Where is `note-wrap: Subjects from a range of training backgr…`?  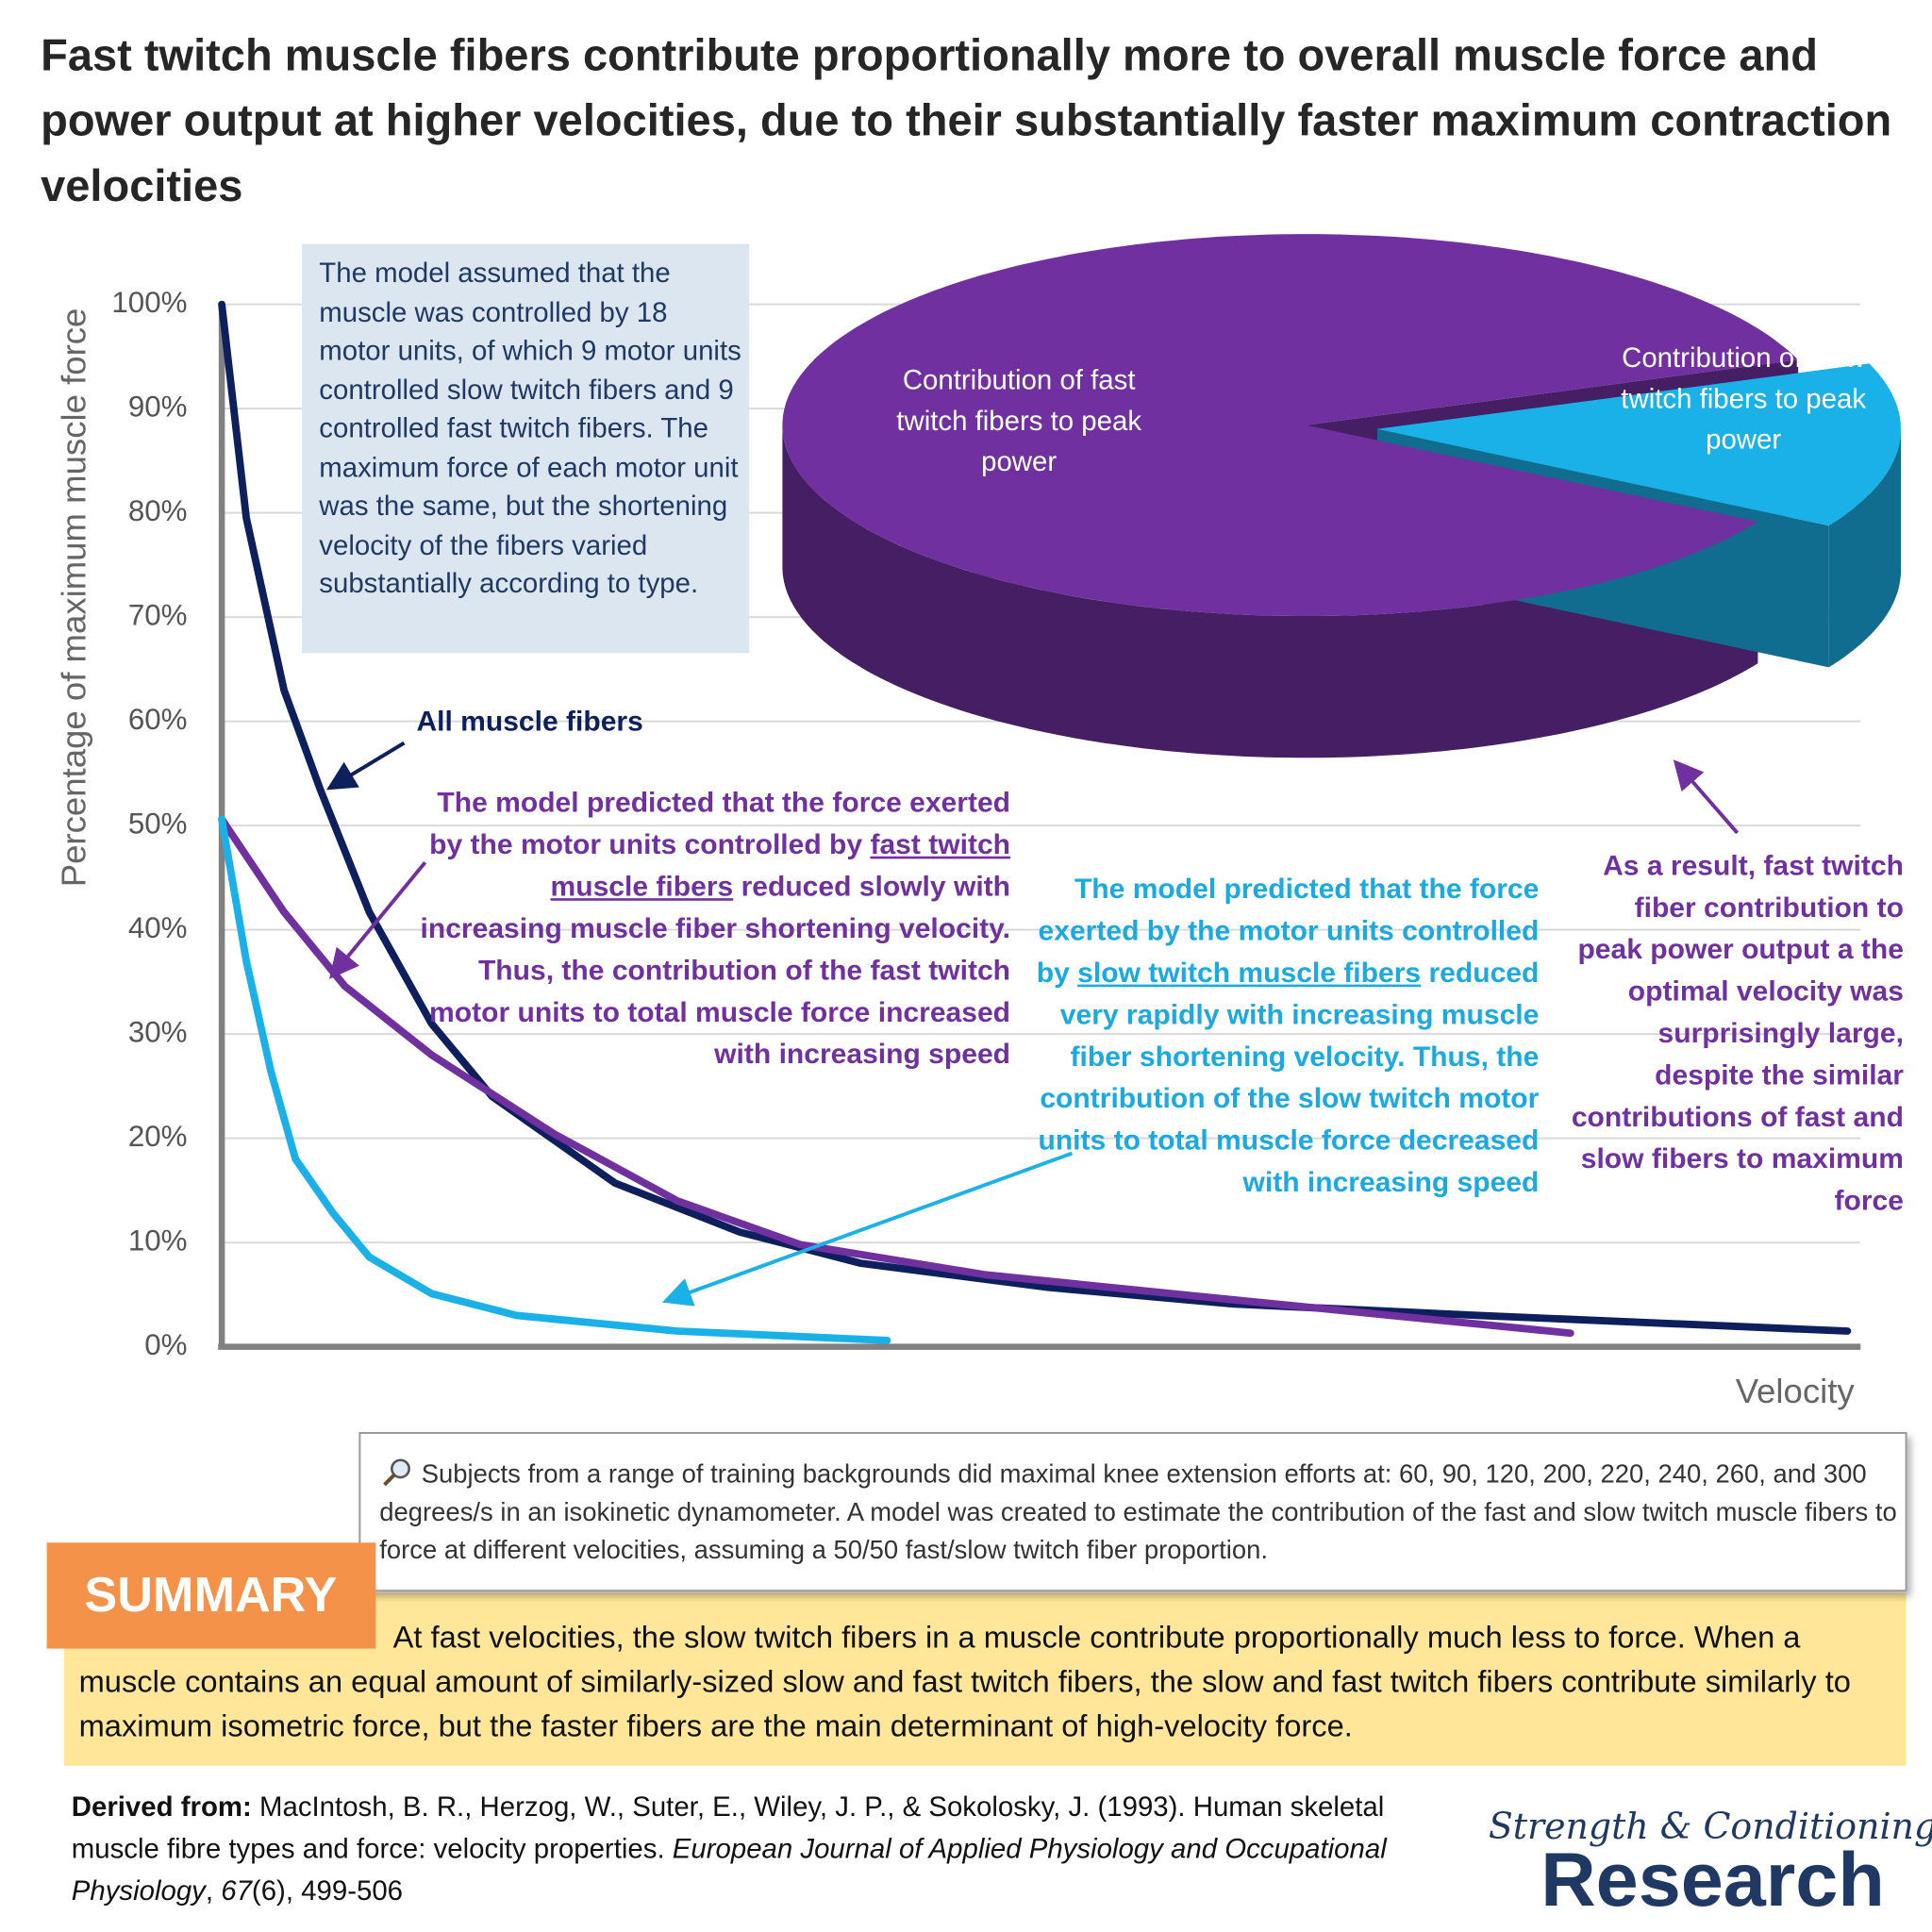
note-wrap: Subjects from a range of training backgr… is located at coordinates (1138, 1512).